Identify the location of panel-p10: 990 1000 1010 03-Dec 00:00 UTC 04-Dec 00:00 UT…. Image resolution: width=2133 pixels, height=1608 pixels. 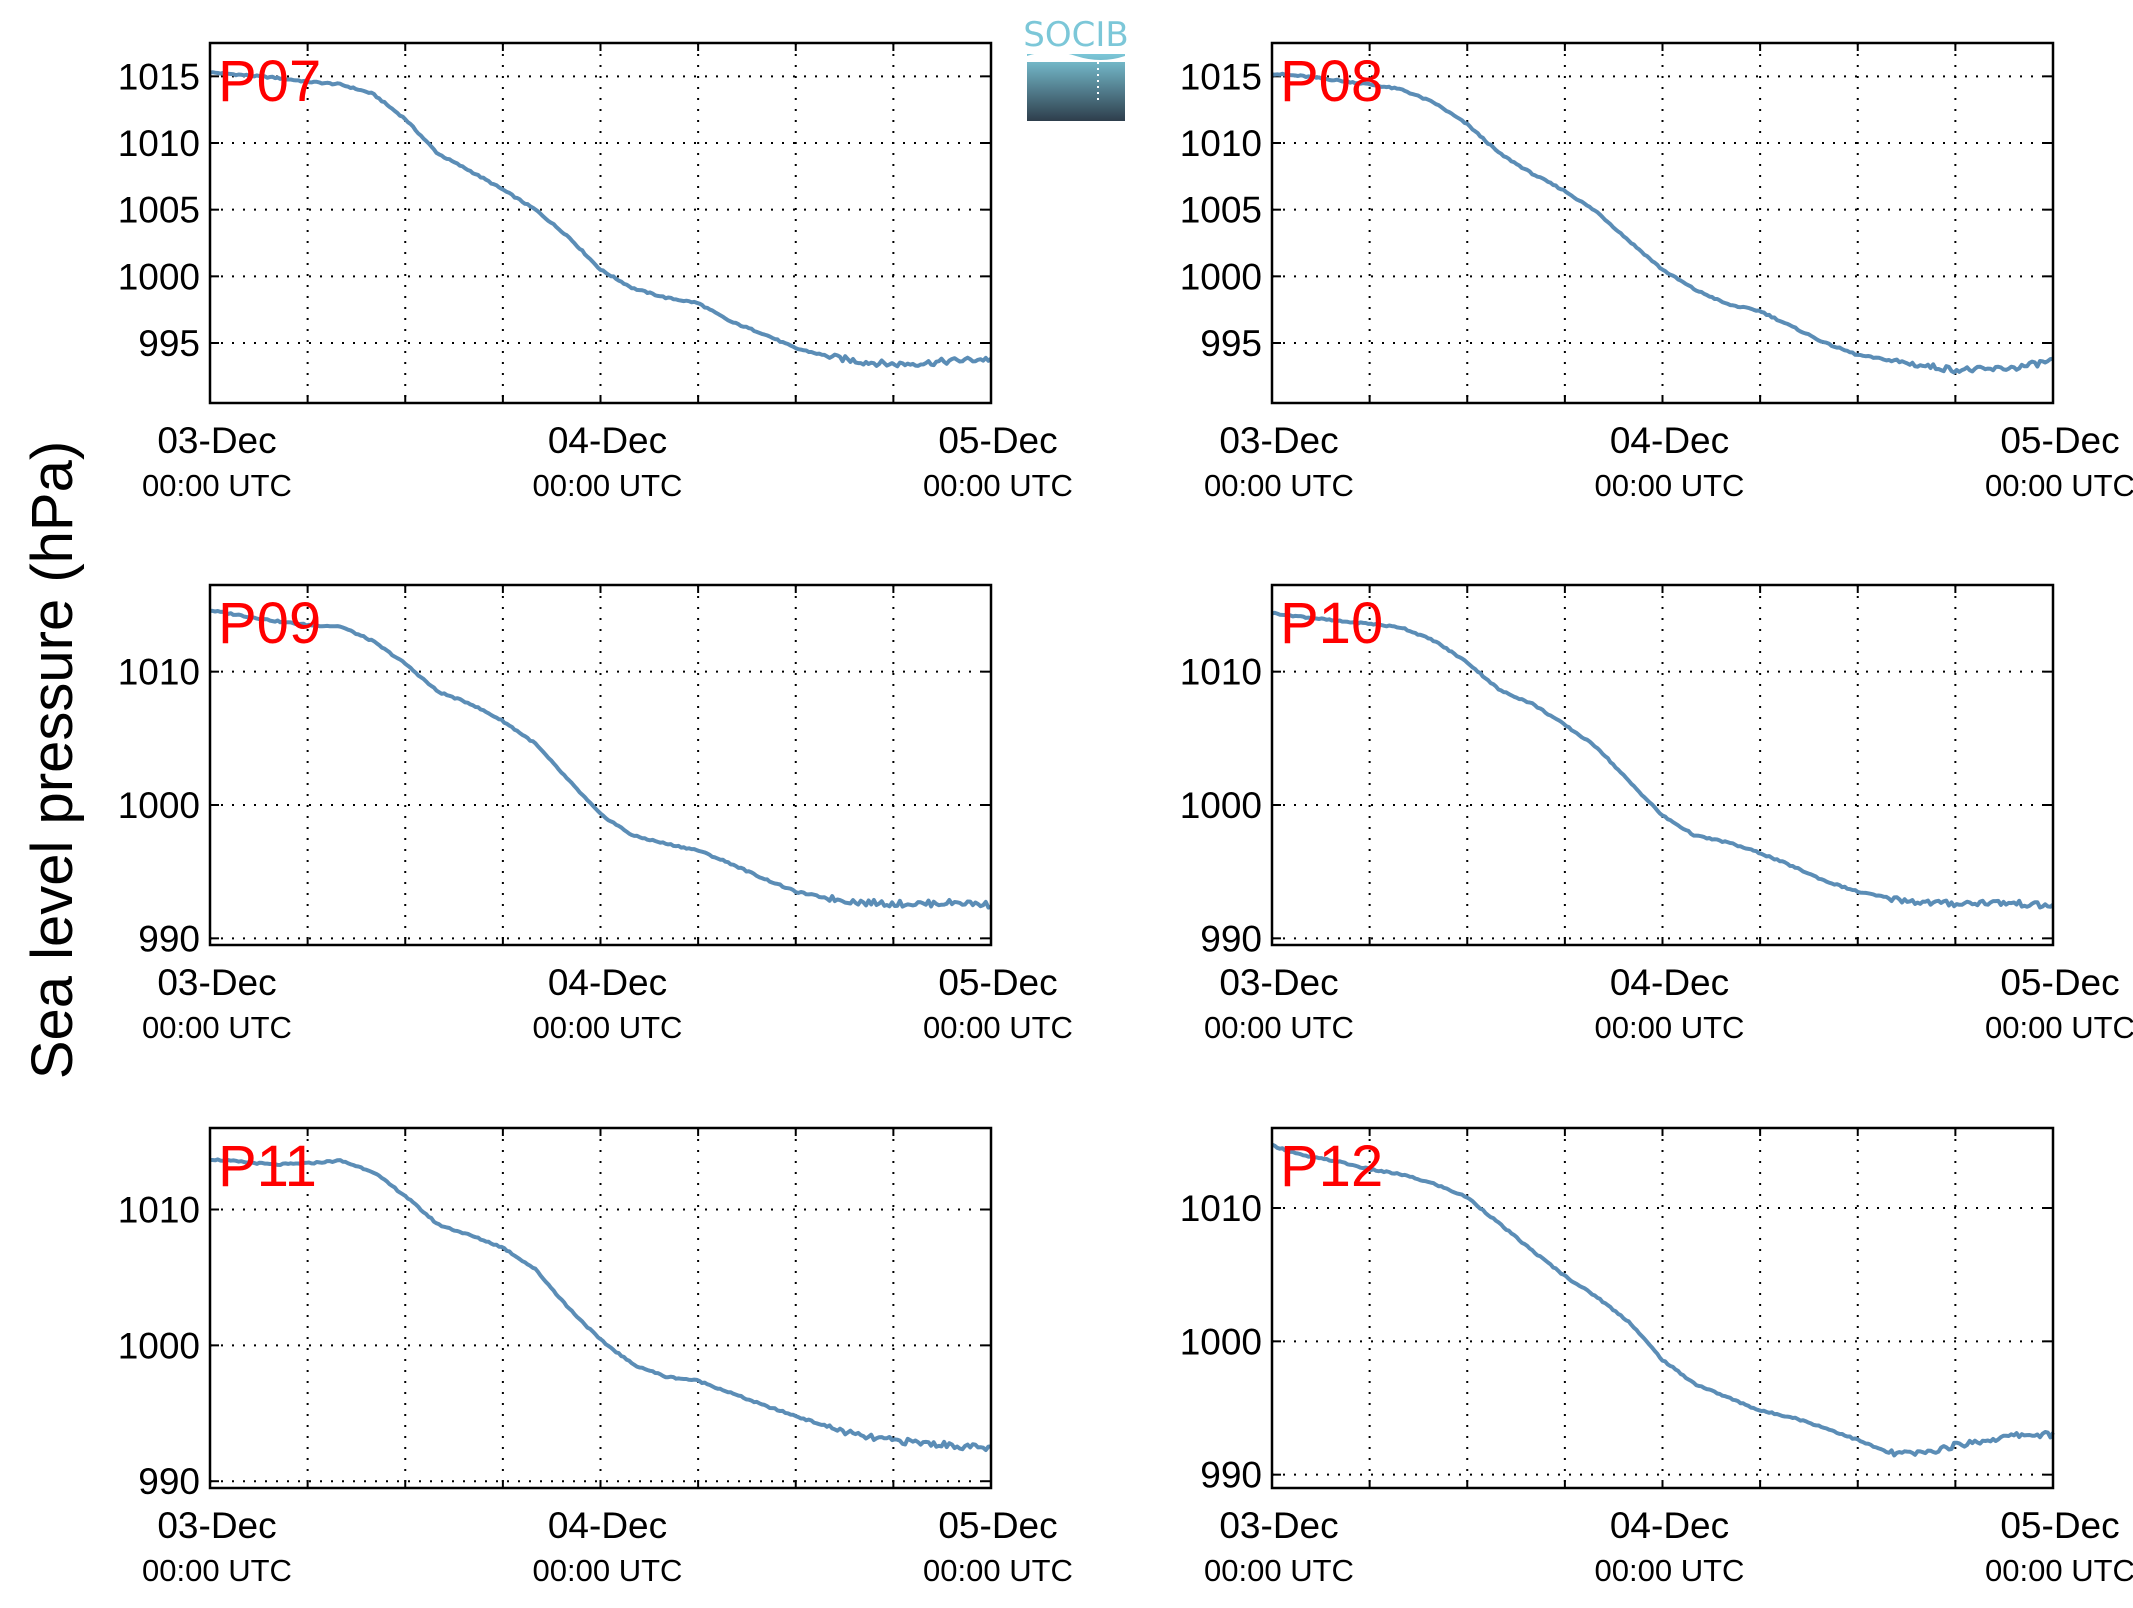
(1656, 814).